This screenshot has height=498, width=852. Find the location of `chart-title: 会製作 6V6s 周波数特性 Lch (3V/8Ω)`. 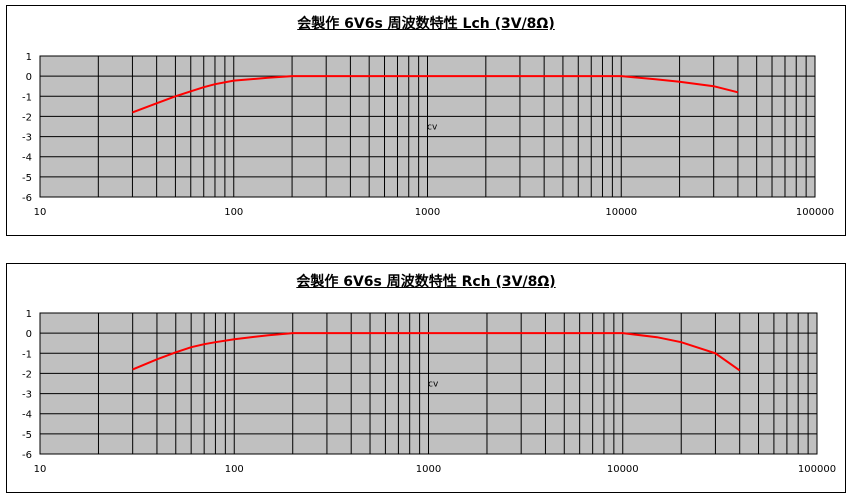

chart-title: 会製作 6V6s 周波数特性 Lch (3V/8Ω) is located at coordinates (426, 24).